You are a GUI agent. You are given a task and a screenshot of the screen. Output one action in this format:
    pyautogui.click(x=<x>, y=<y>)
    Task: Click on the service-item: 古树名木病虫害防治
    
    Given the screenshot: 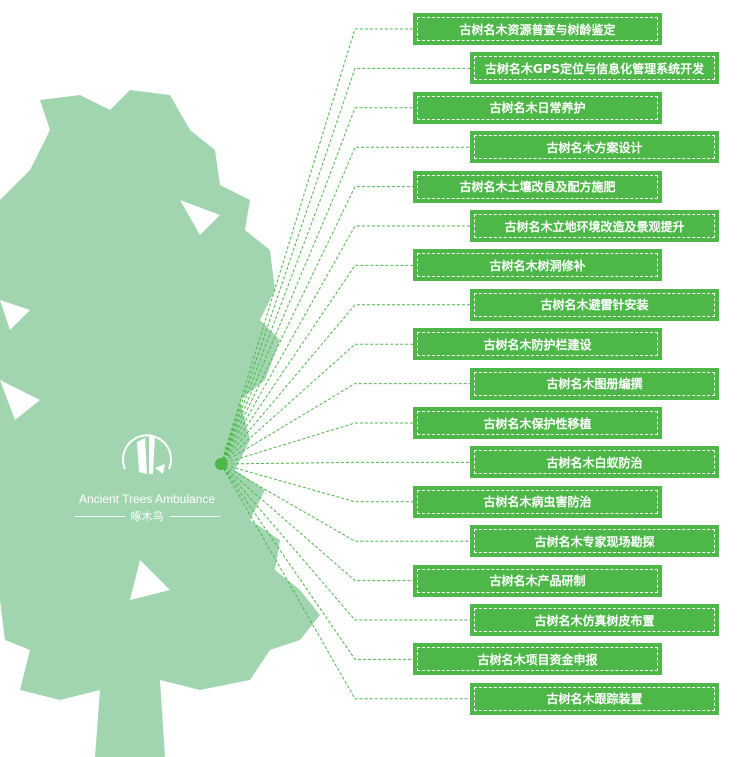 What is the action you would take?
    pyautogui.click(x=537, y=501)
    